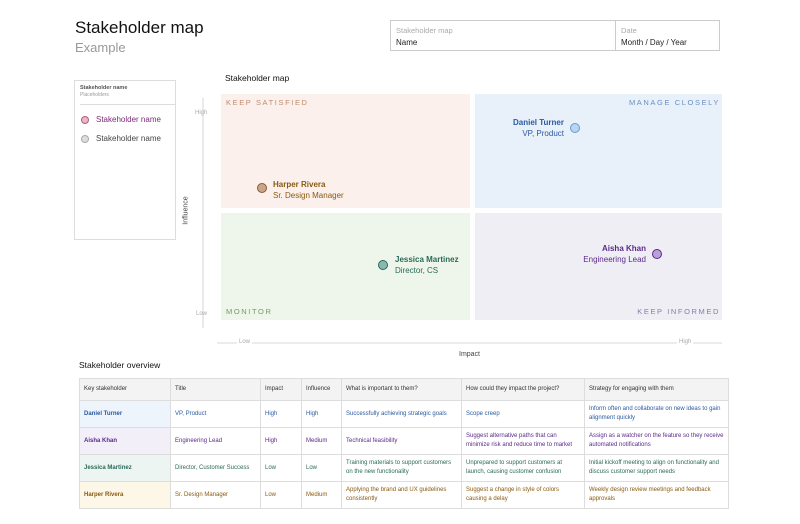 The height and width of the screenshot is (524, 800). I want to click on column-header: Influence, so click(321, 389).